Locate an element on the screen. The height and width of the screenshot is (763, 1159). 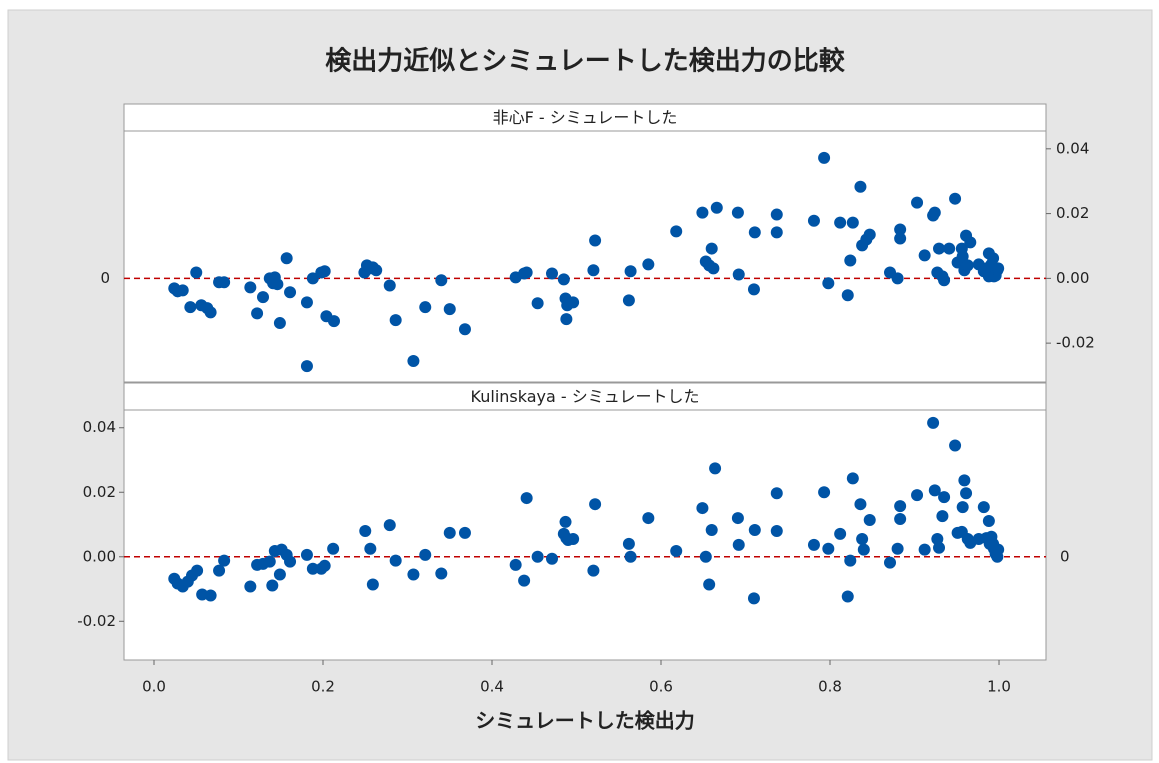
chart-title: 検出力近似とシミュレートした検出力の比較 is located at coordinates (585, 61).